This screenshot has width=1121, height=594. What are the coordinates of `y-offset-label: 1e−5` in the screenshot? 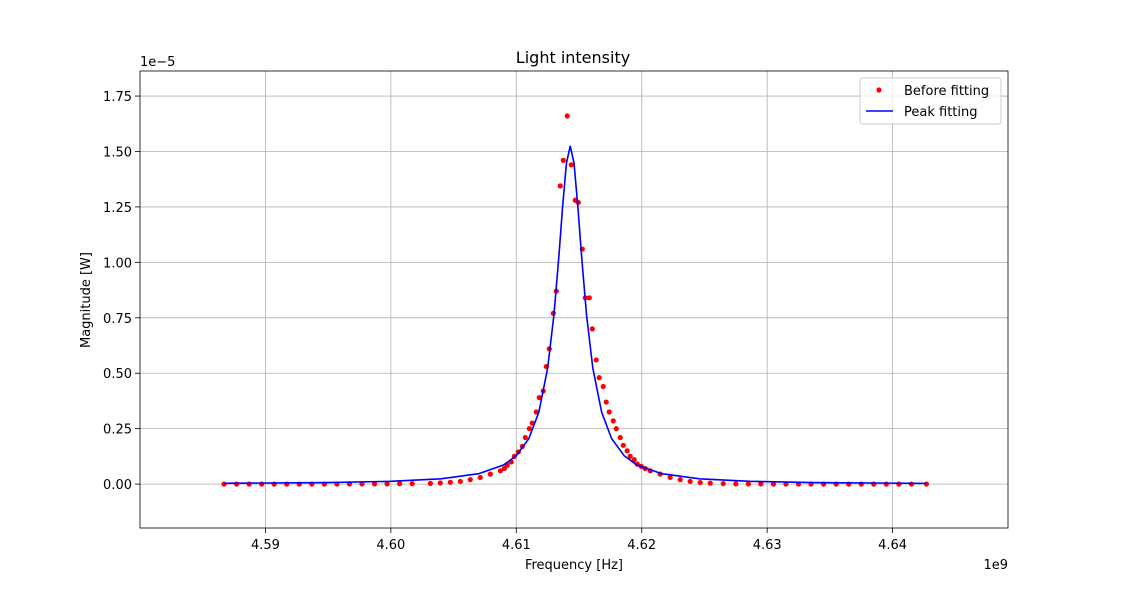 It's located at (157, 62).